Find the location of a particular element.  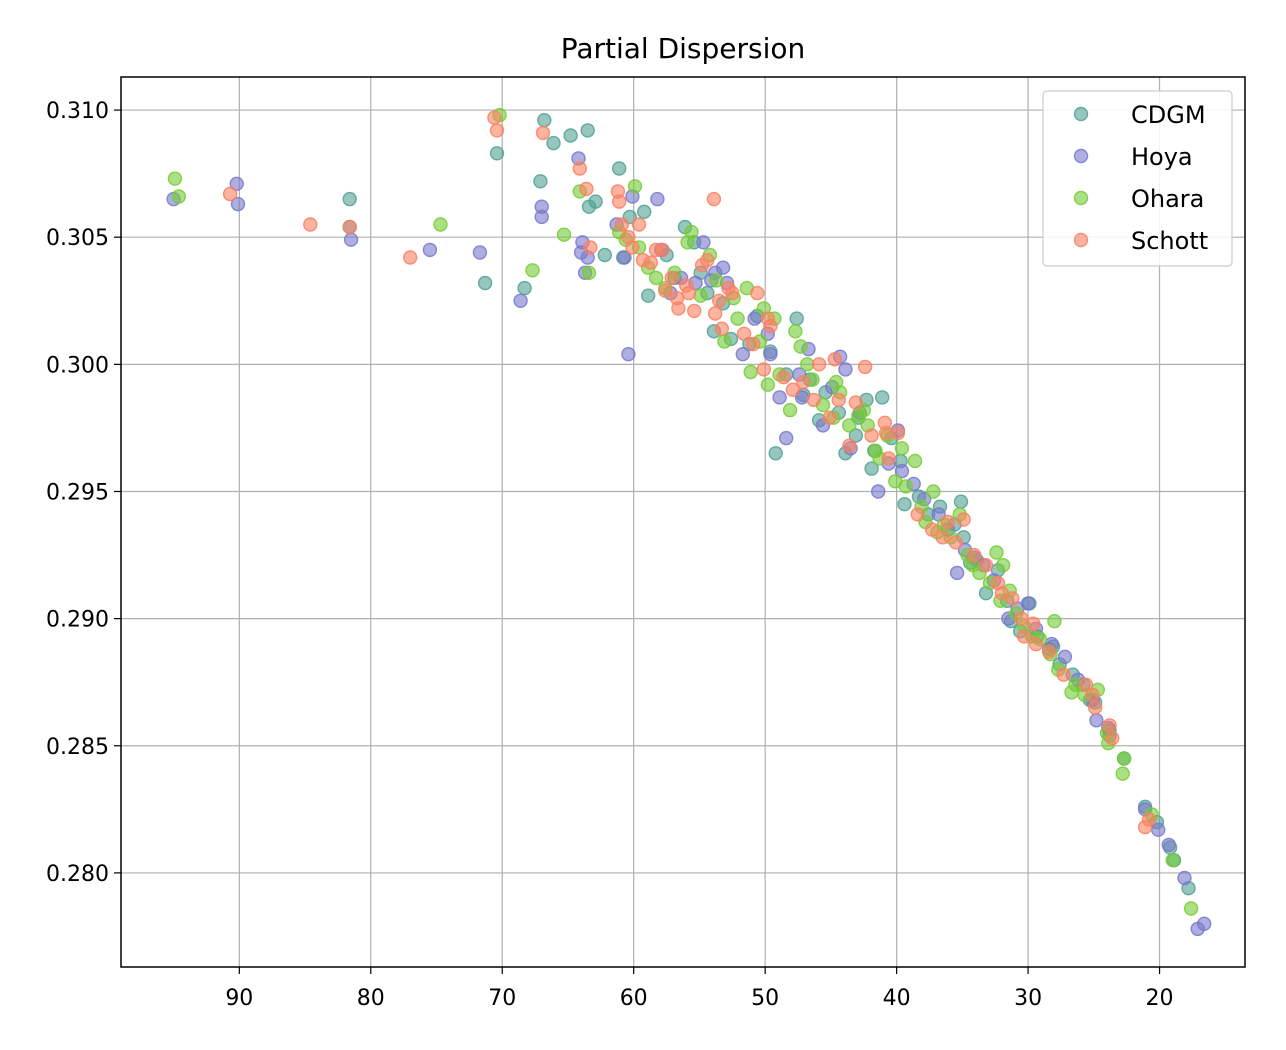

legend-box is located at coordinates (1137, 178).